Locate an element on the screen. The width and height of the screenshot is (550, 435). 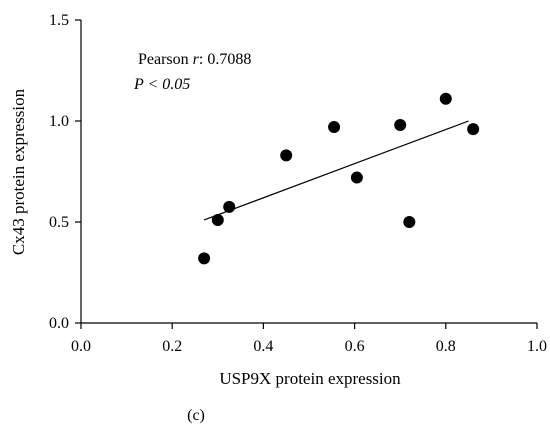
regression-line is located at coordinates (336, 170).